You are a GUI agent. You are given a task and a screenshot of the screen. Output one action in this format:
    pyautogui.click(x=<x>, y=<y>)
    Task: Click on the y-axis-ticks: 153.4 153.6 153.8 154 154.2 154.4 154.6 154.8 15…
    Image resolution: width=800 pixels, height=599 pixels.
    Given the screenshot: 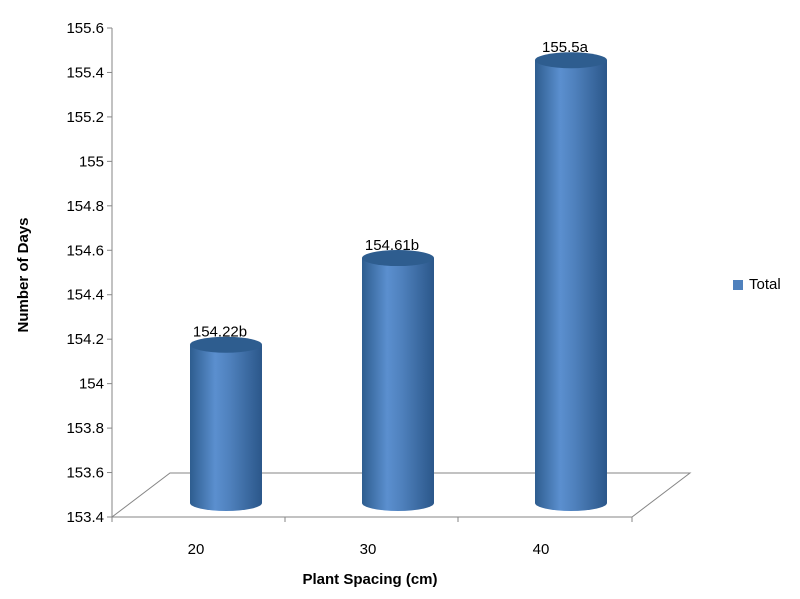 What is the action you would take?
    pyautogui.click(x=89, y=273)
    